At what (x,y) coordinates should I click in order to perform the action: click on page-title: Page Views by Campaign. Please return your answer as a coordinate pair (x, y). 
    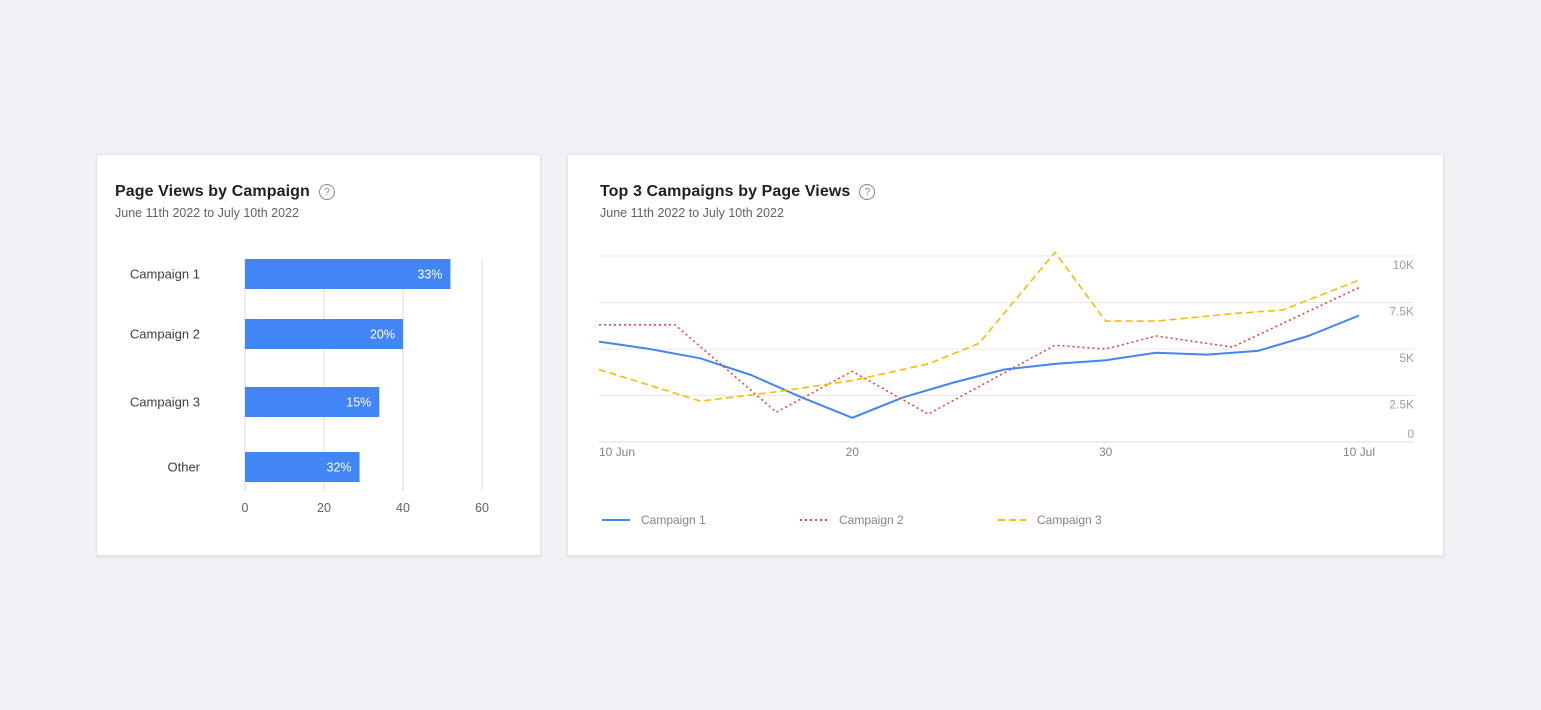
    Looking at the image, I should click on (212, 191).